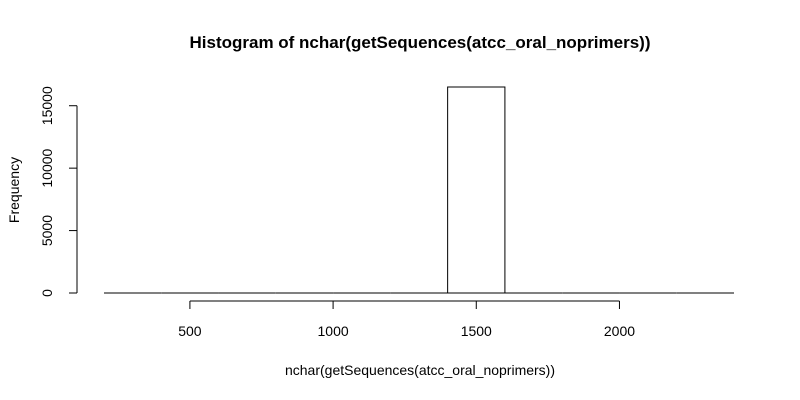 The width and height of the screenshot is (800, 400). What do you see at coordinates (47, 105) in the screenshot?
I see `y-tick-label: 15000` at bounding box center [47, 105].